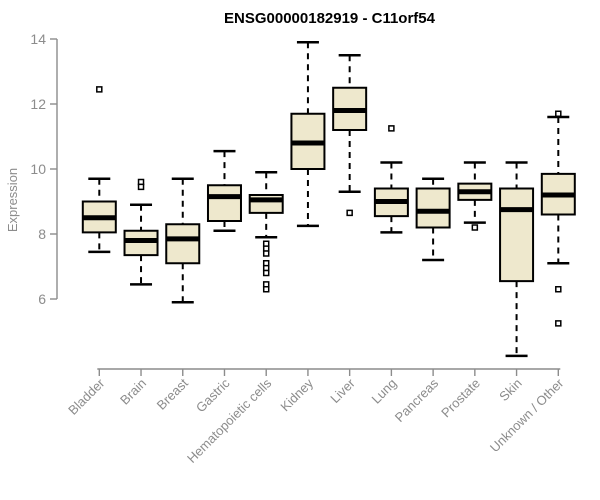 Image resolution: width=600 pixels, height=500 pixels. Describe the element at coordinates (86, 396) in the screenshot. I see `x-tick-label-bladder: Bladder` at that location.